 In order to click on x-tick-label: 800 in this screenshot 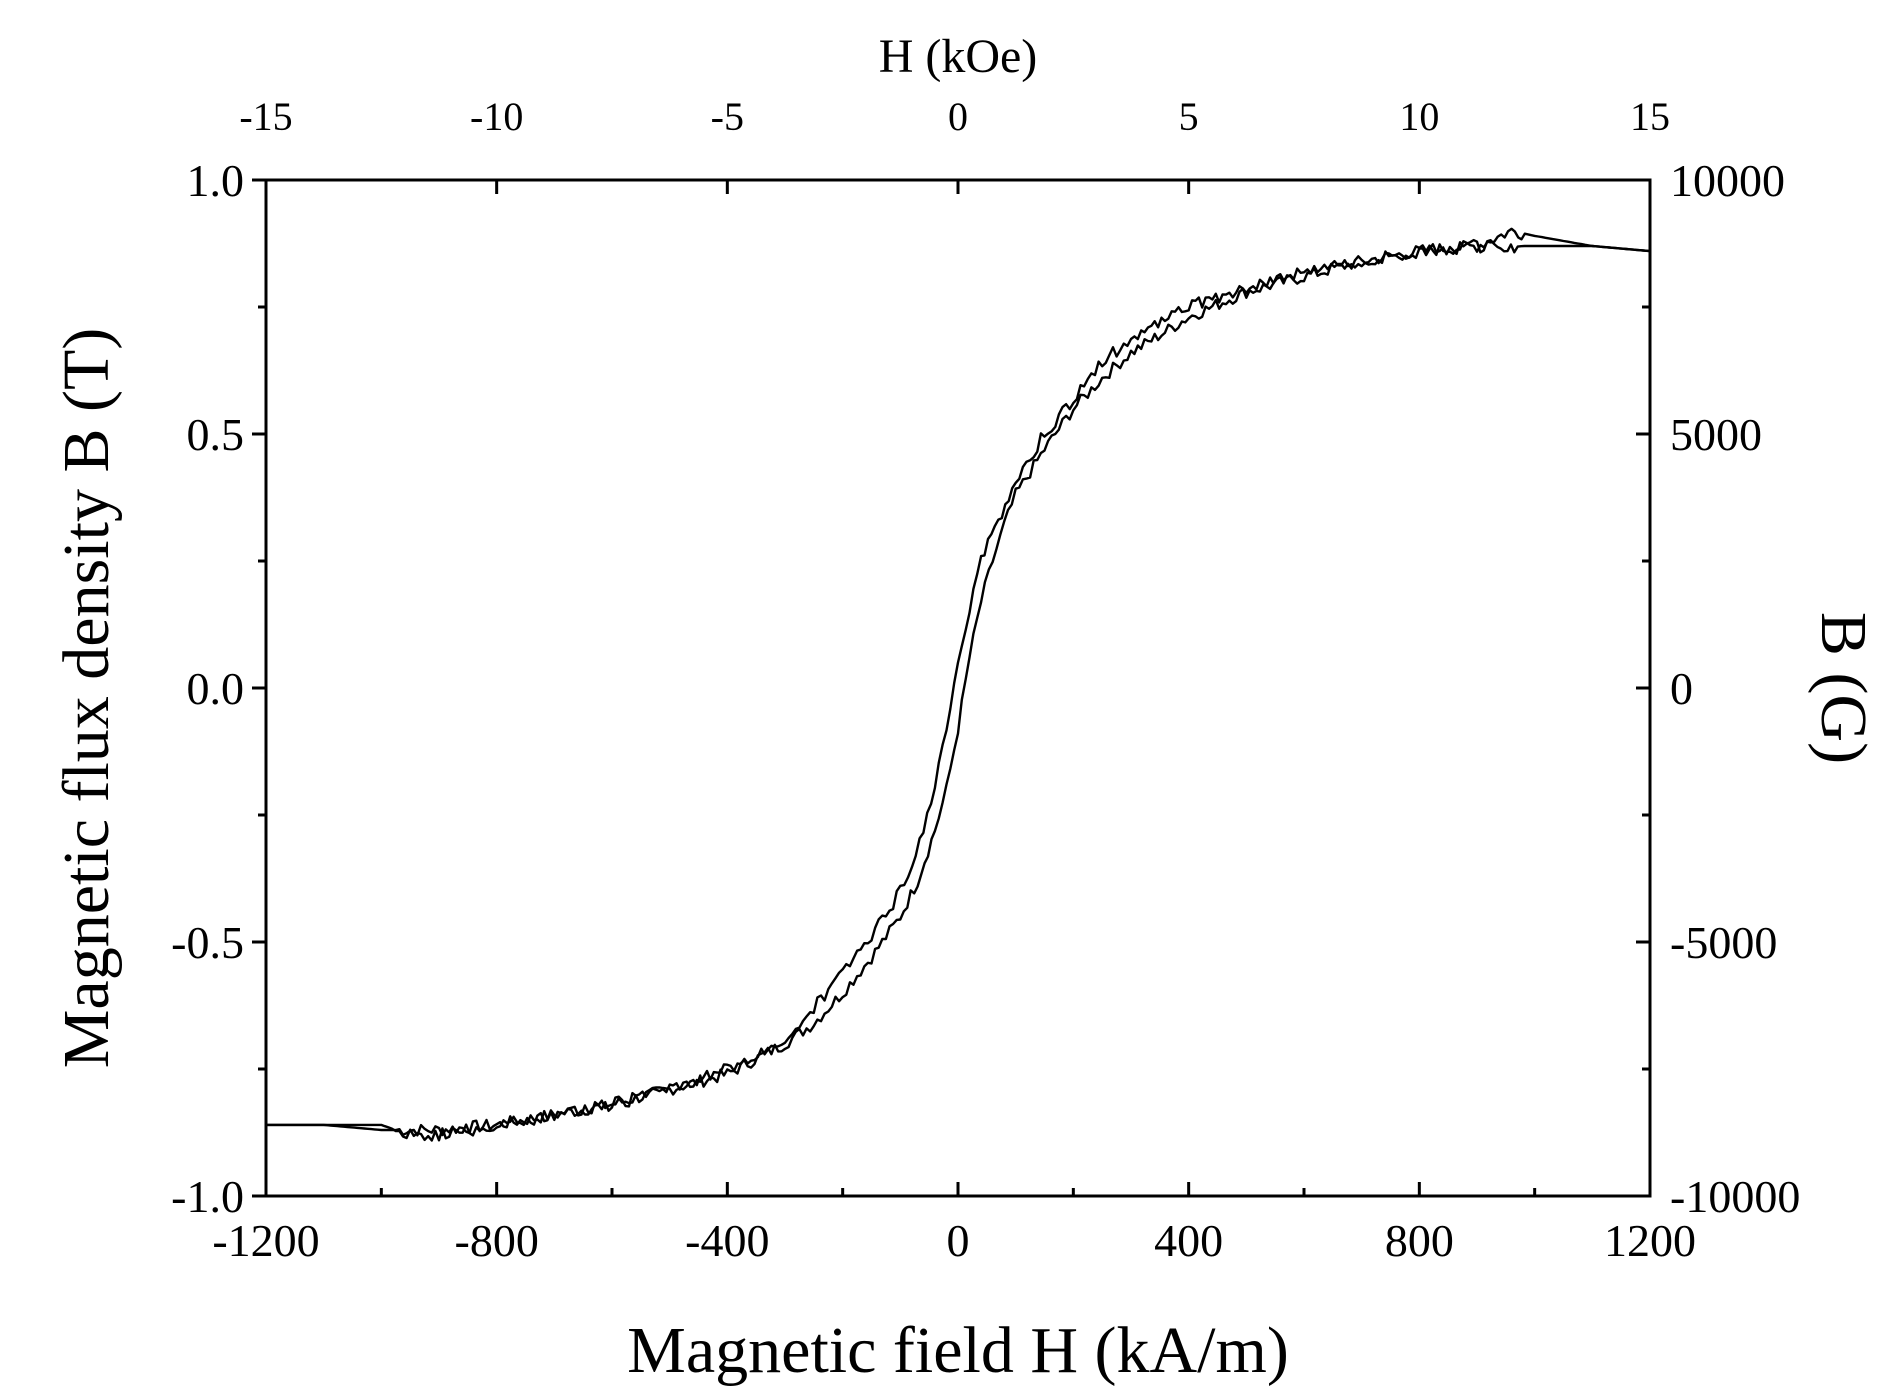, I will do `click(1419, 1240)`.